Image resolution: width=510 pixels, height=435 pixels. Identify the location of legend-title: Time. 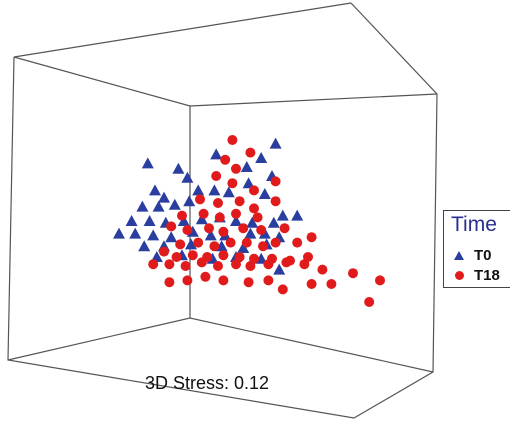
(474, 224).